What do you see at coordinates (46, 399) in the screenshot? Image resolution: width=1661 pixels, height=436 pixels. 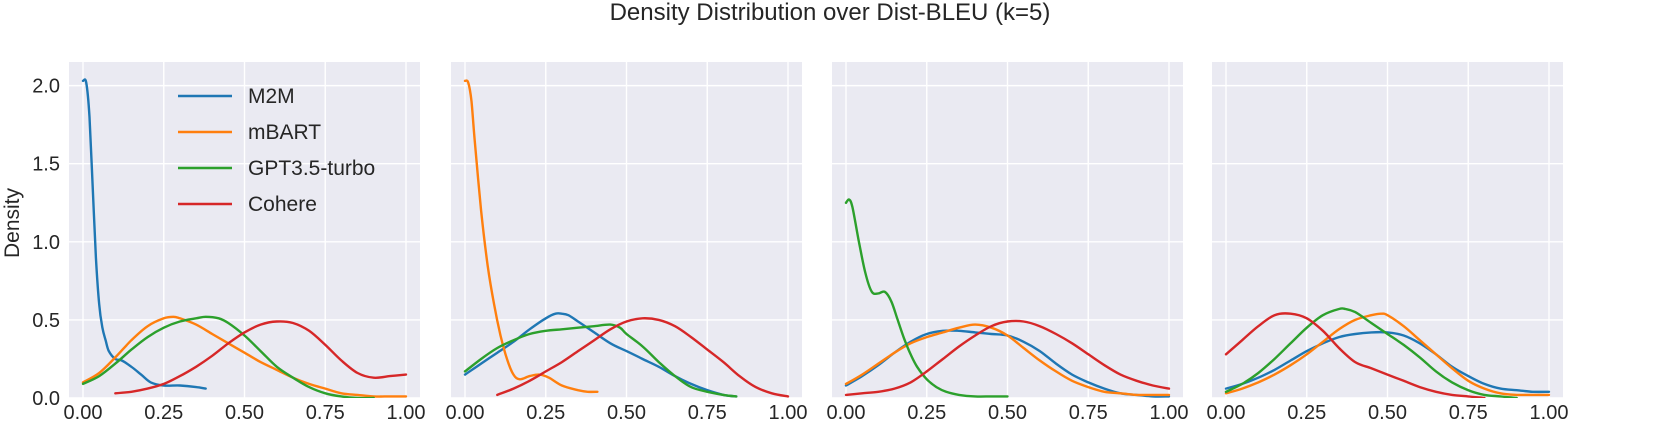 I see `y-tick-label: 0.0` at bounding box center [46, 399].